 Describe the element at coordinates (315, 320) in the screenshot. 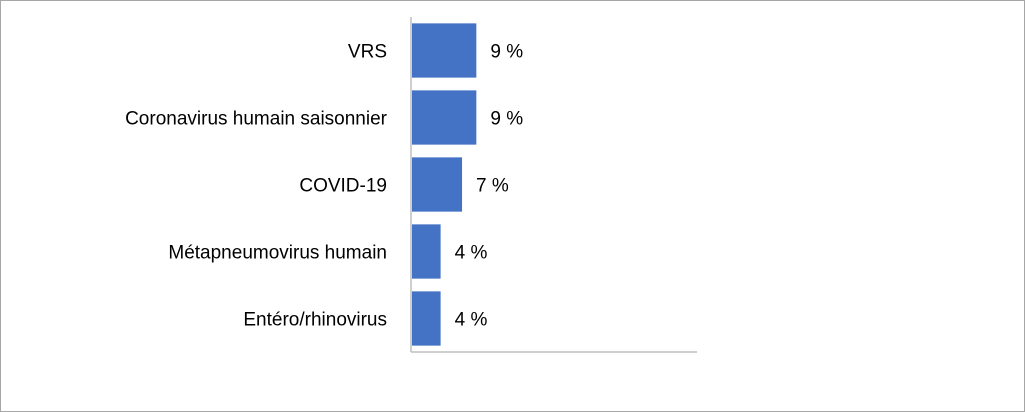

I see `category-label: Entéro/rhinovirus` at that location.